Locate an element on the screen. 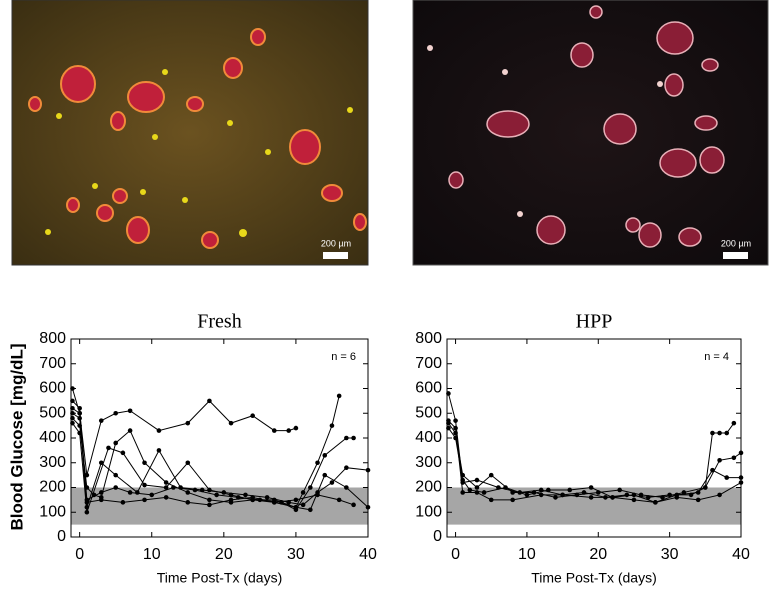 This screenshot has height=589, width=771. x-tick-label: 40 is located at coordinates (741, 554).